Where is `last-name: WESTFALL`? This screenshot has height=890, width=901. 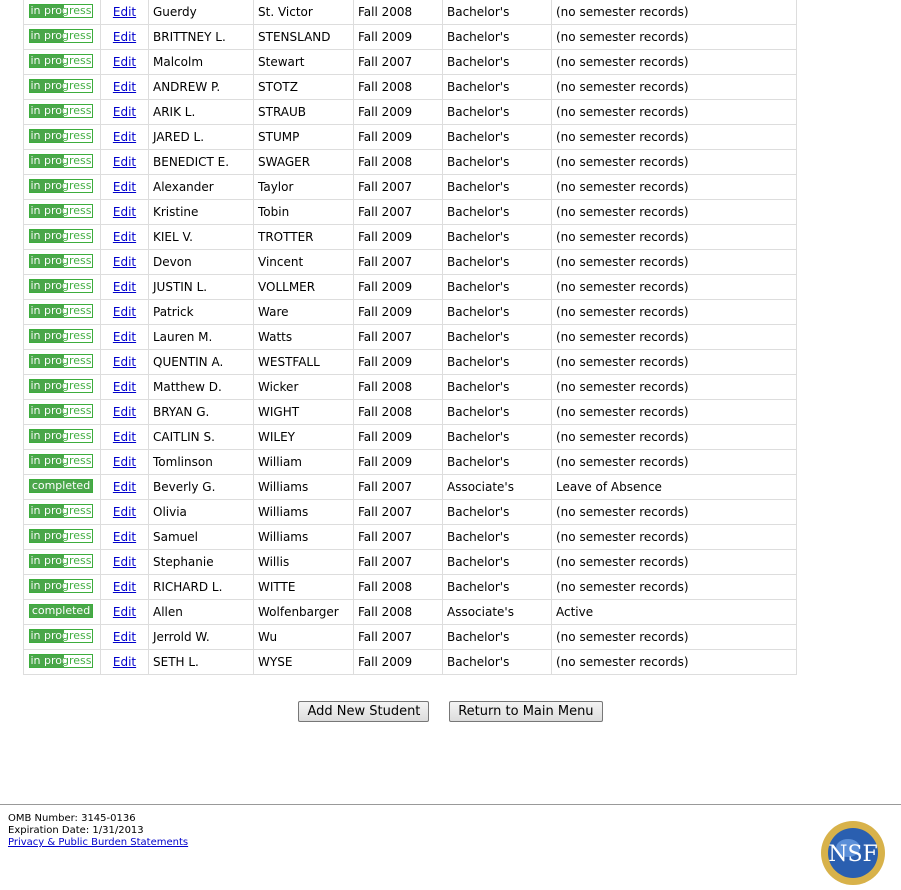
last-name: WESTFALL is located at coordinates (303, 362).